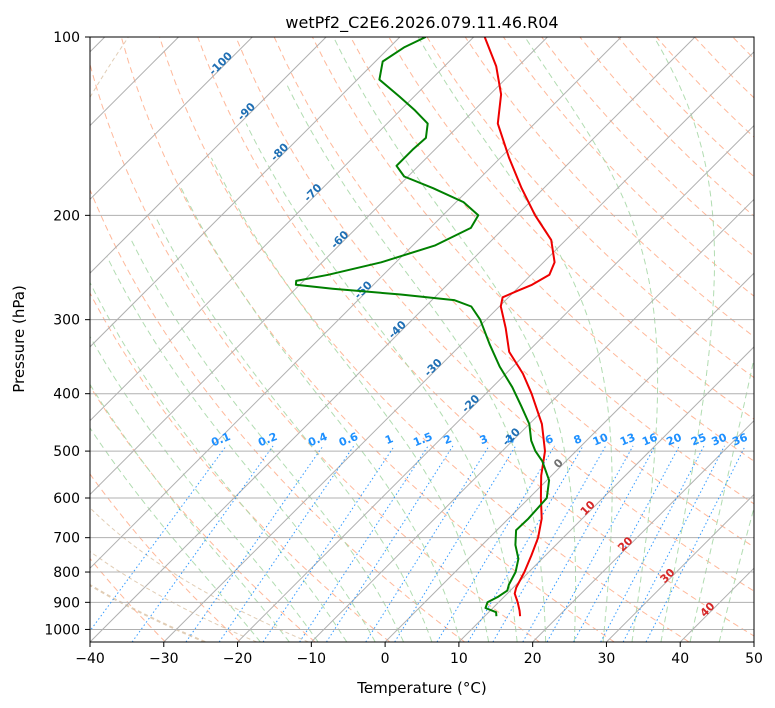  Describe the element at coordinates (90, 659) in the screenshot. I see `x-tick-label: −40` at that location.